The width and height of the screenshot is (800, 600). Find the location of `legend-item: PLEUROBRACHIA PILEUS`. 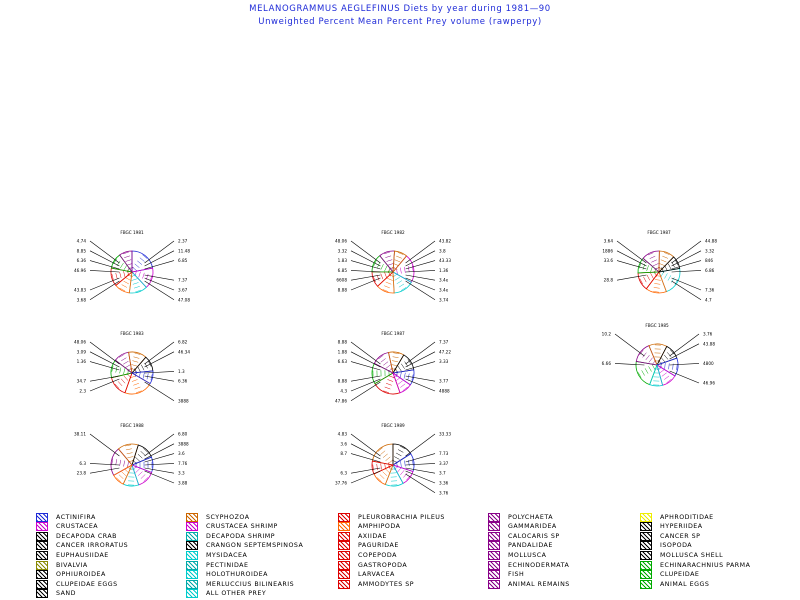

legend-item: PLEUROBRACHIA PILEUS is located at coordinates (391, 517).